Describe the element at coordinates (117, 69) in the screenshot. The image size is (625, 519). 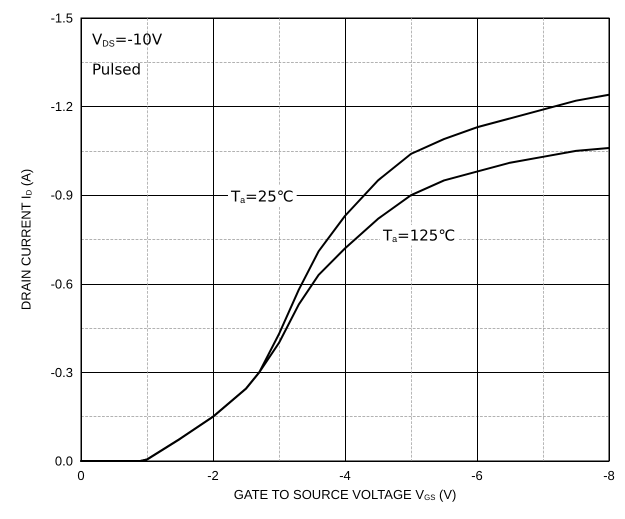
I see `annotation: Pulsed` at that location.